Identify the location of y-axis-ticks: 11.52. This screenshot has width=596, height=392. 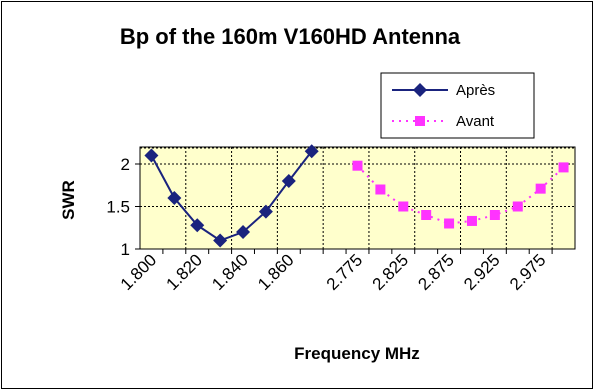
(123, 207).